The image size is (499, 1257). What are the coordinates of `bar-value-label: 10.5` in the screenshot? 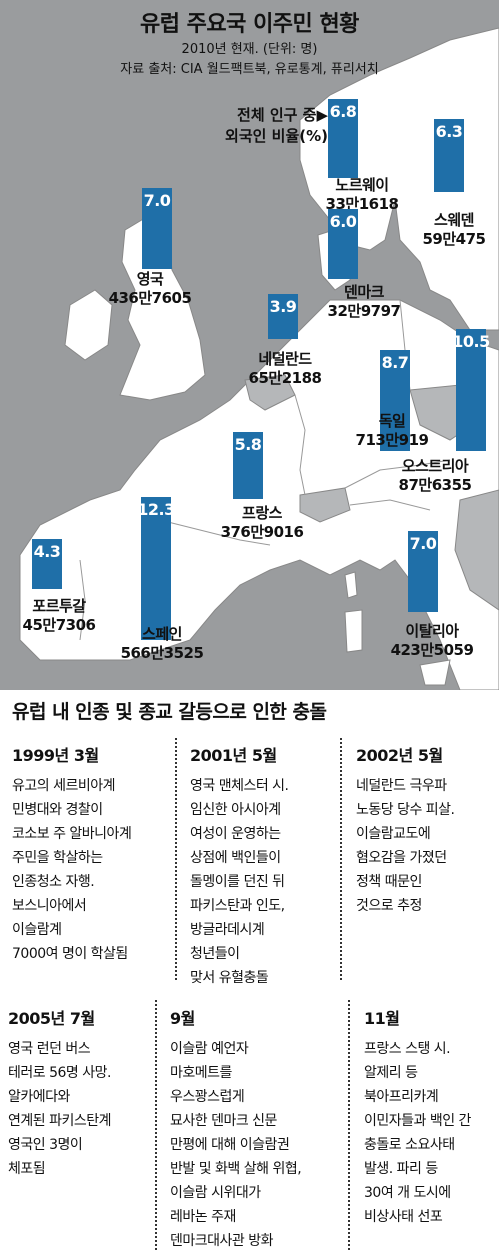 It's located at (471, 341).